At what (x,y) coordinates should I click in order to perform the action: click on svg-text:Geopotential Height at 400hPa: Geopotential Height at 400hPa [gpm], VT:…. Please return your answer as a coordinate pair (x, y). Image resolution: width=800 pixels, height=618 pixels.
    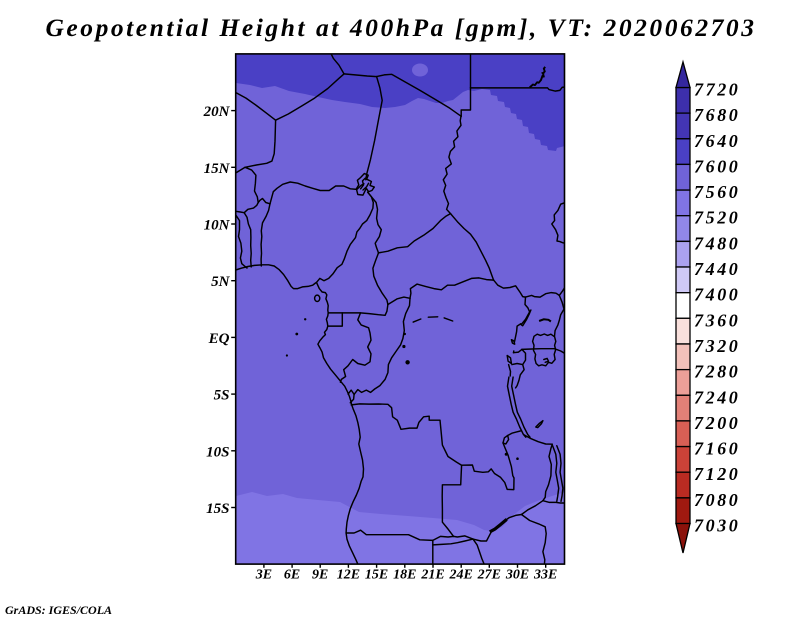
    Looking at the image, I should click on (400, 27).